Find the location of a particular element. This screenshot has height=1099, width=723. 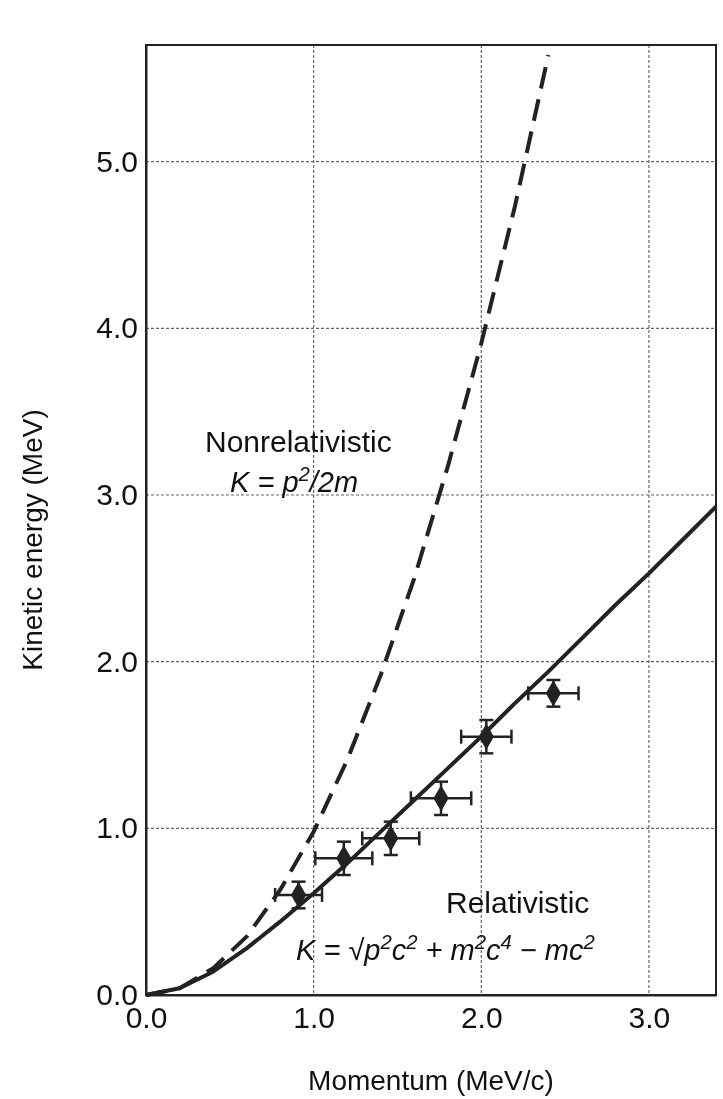

text: Relativistic is located at coordinates (518, 902).